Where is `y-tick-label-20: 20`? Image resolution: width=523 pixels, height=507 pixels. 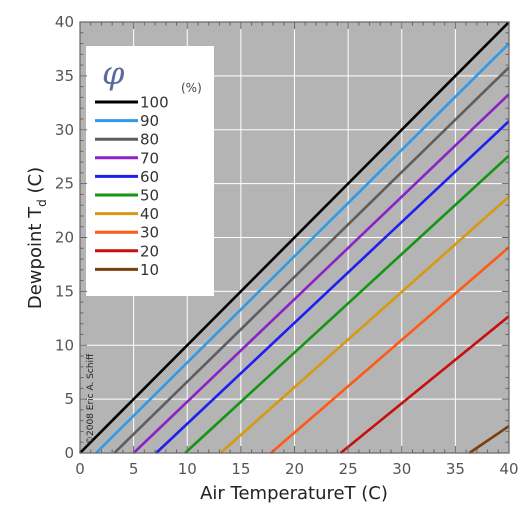
y-tick-label-20: 20 is located at coordinates (64, 238).